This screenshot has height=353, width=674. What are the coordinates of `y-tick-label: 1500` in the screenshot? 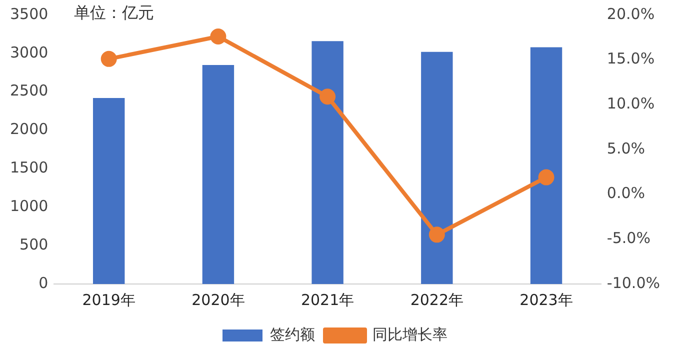 It's located at (29, 167).